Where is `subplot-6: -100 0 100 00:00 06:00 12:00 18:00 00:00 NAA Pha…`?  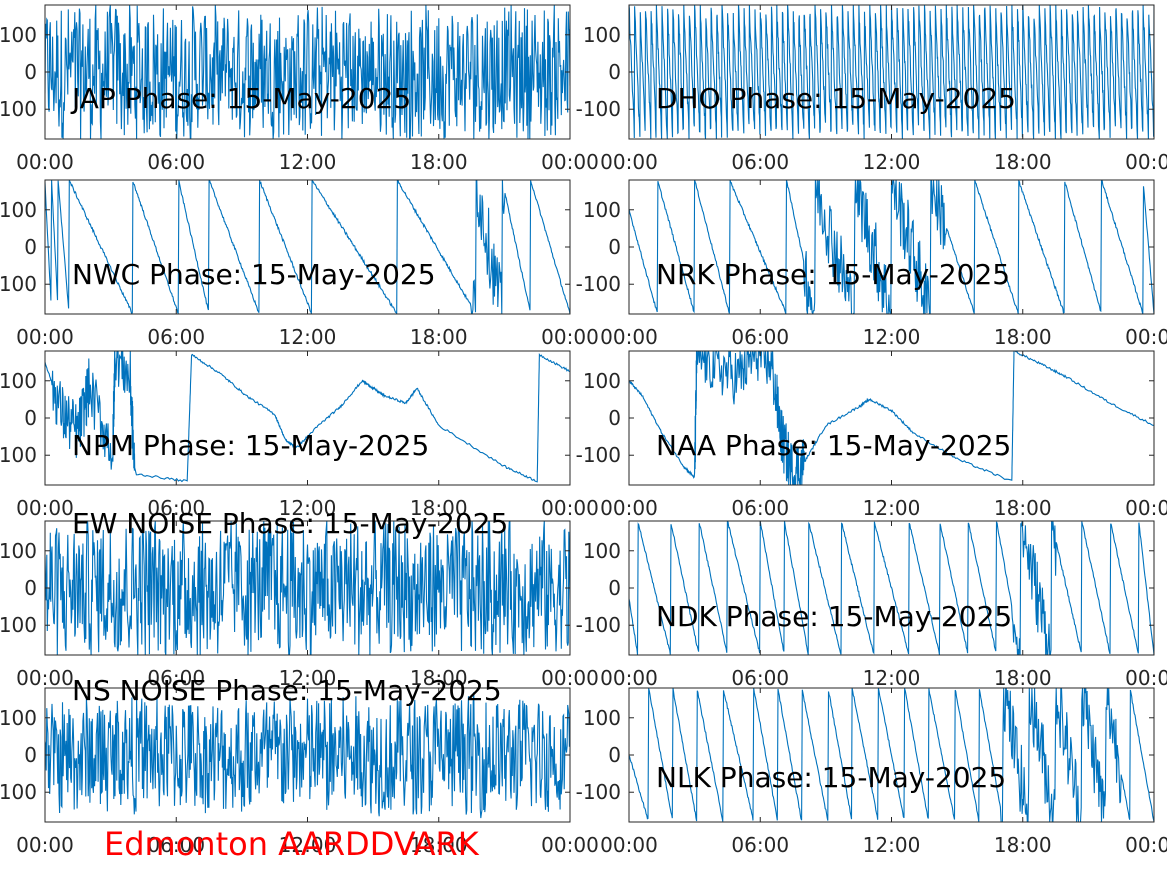
subplot-6: -100 0 100 00:00 06:00 12:00 18:00 00:00 NAA Pha… is located at coordinates (871, 435).